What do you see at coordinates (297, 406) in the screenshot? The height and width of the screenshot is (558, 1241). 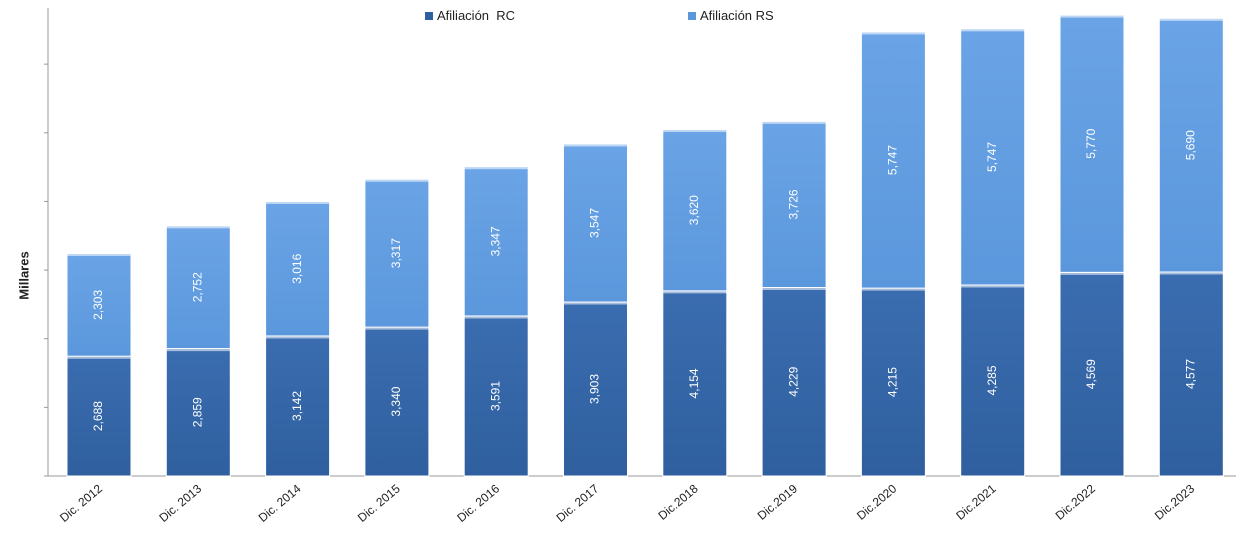 I see `value-label-rc: 3,142` at bounding box center [297, 406].